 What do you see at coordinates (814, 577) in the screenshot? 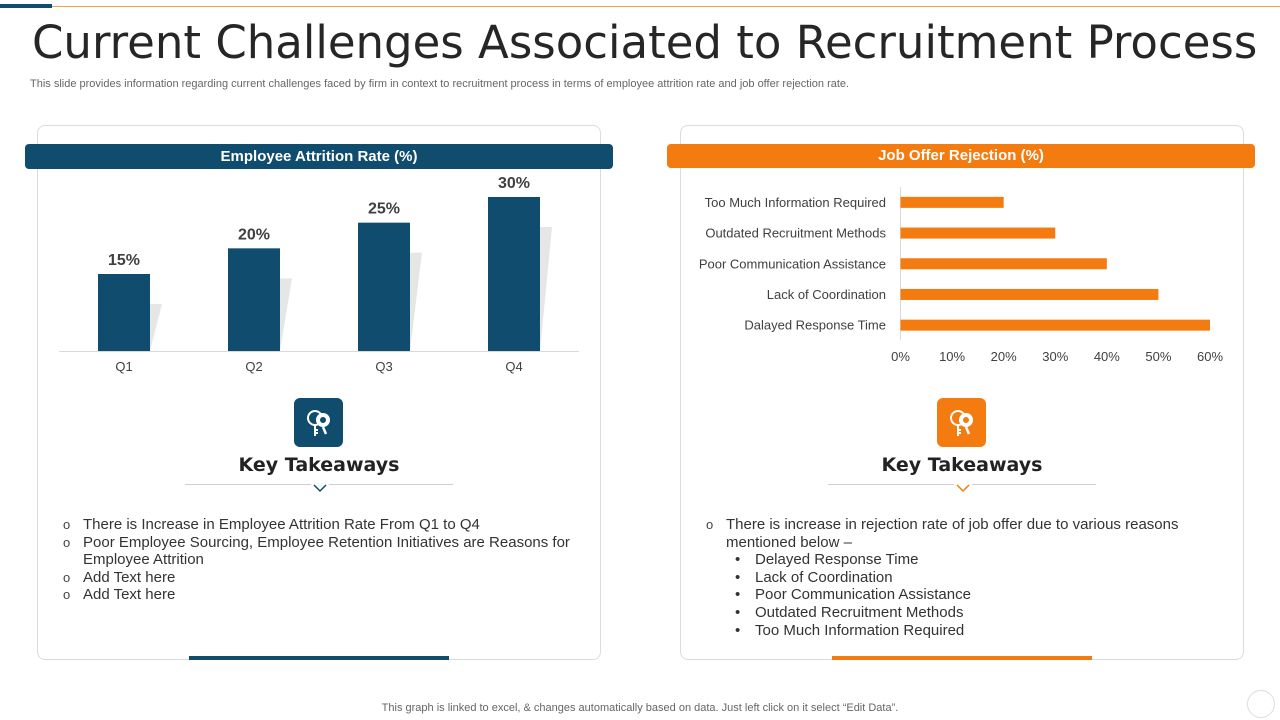
I see `list-subitem: • Lack of Coordination` at bounding box center [814, 577].